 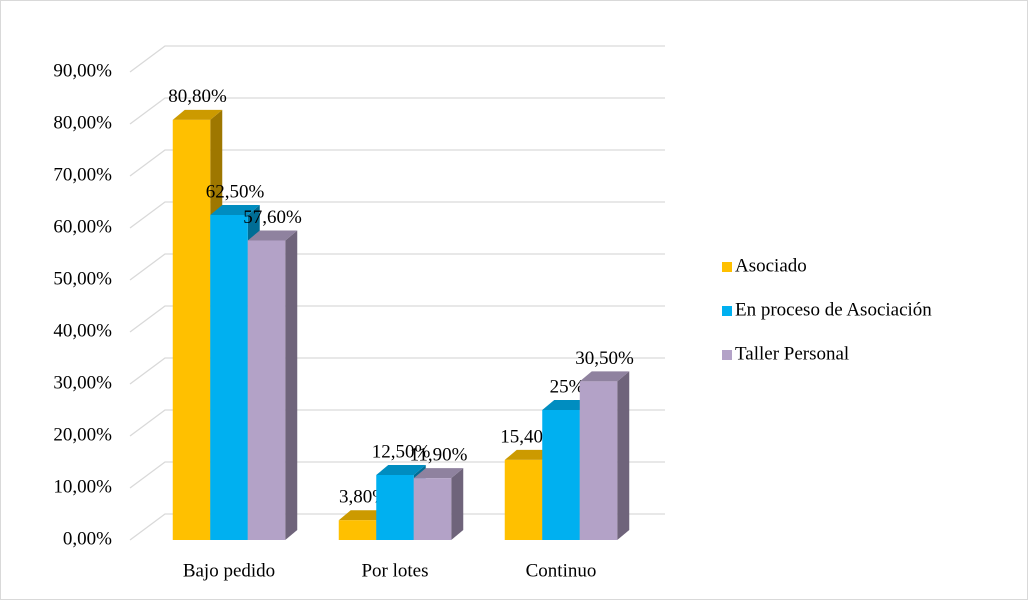 What do you see at coordinates (82, 486) in the screenshot?
I see `y-tick-label: 10,00%` at bounding box center [82, 486].